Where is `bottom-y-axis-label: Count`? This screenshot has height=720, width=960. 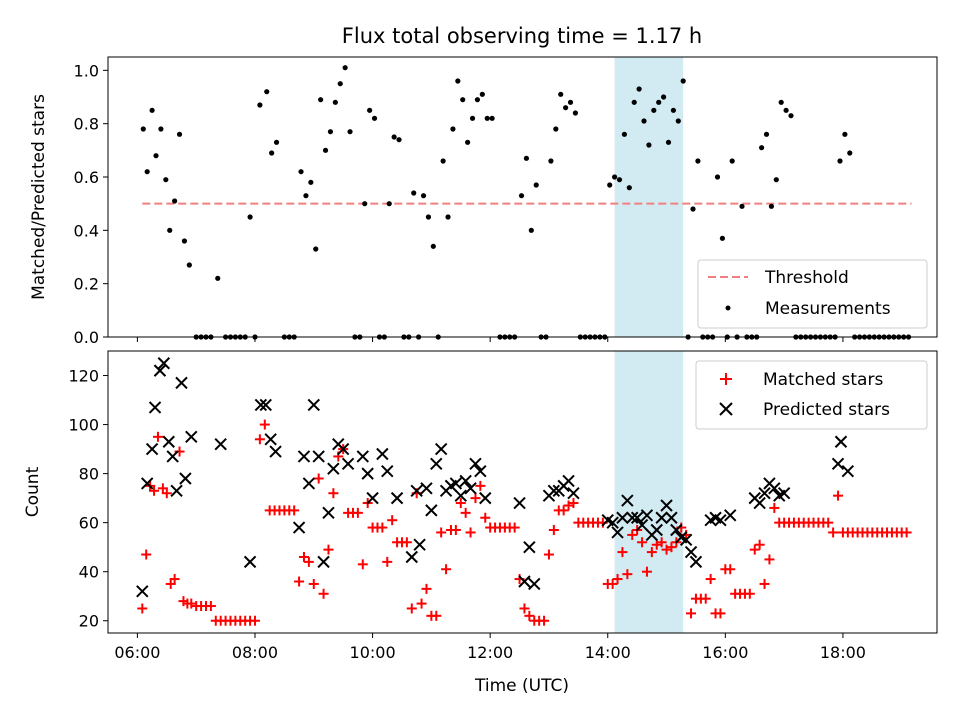 bottom-y-axis-label: Count is located at coordinates (33, 491).